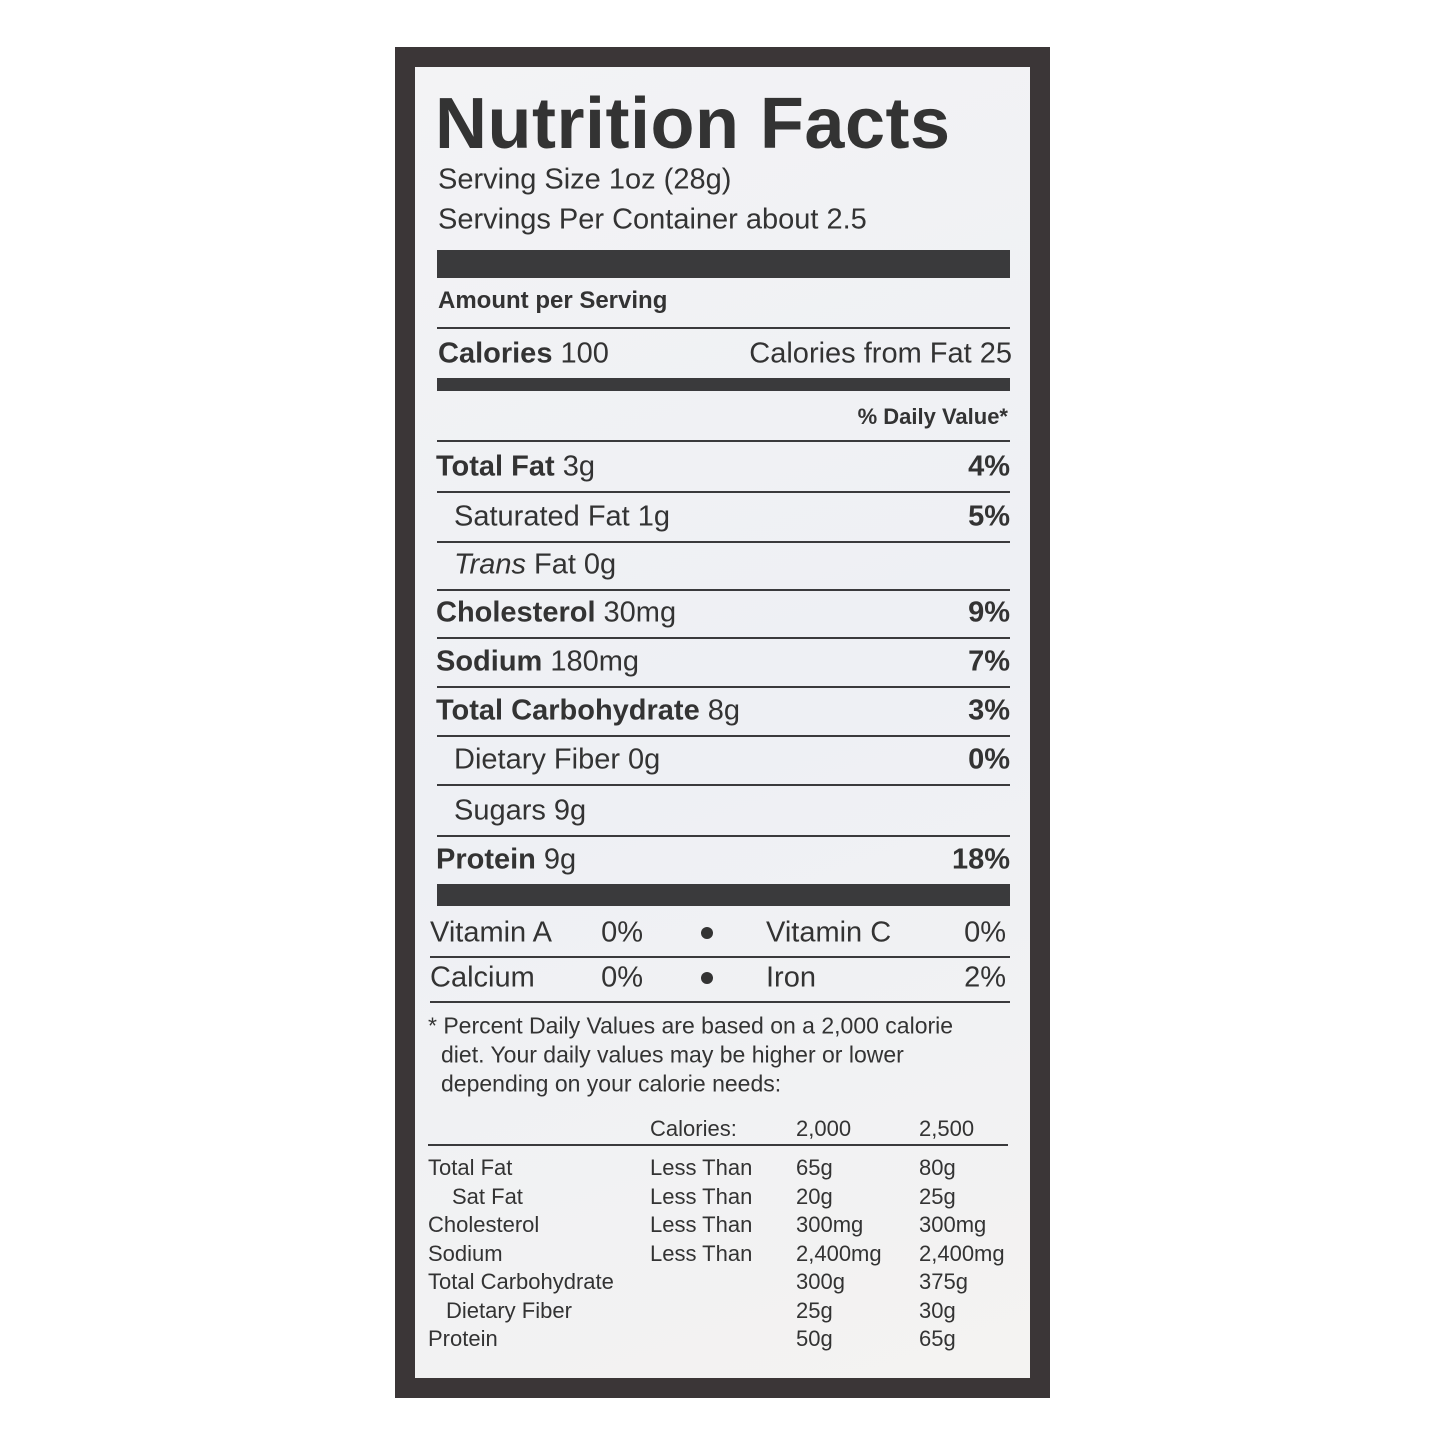 Image resolution: width=1445 pixels, height=1445 pixels. Describe the element at coordinates (521, 1281) in the screenshot. I see `table-cell: Total Carbohydrate` at that location.